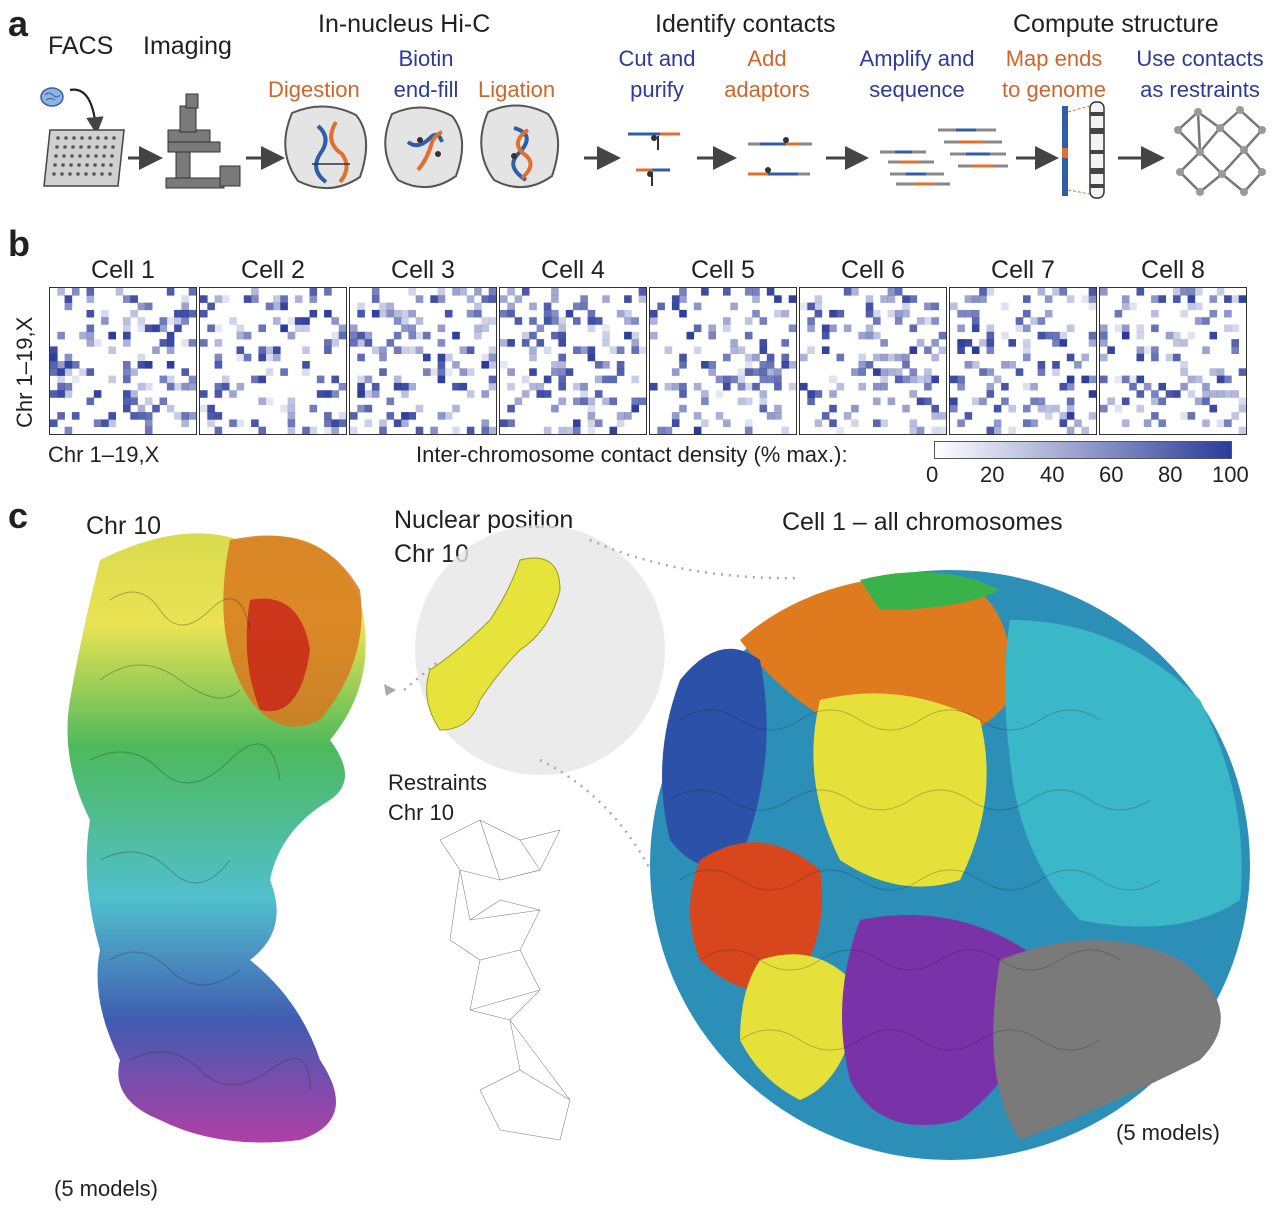 This screenshot has height=1219, width=1280. Describe the element at coordinates (326, 147) in the screenshot. I see `nucleus-digestion-icon` at that location.